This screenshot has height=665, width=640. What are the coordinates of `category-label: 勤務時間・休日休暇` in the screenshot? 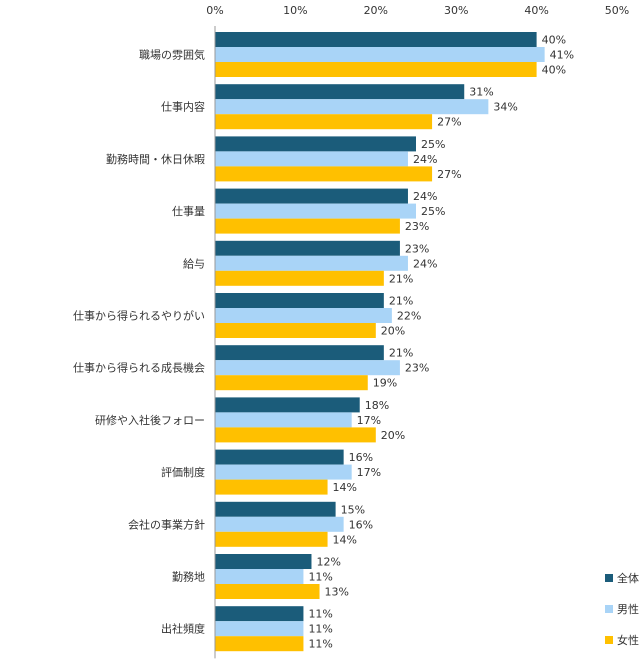 It's located at (155, 159).